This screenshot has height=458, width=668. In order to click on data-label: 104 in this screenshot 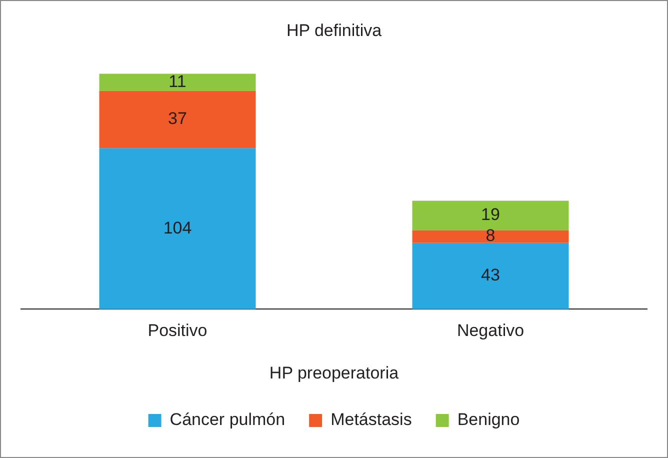, I will do `click(177, 228)`.